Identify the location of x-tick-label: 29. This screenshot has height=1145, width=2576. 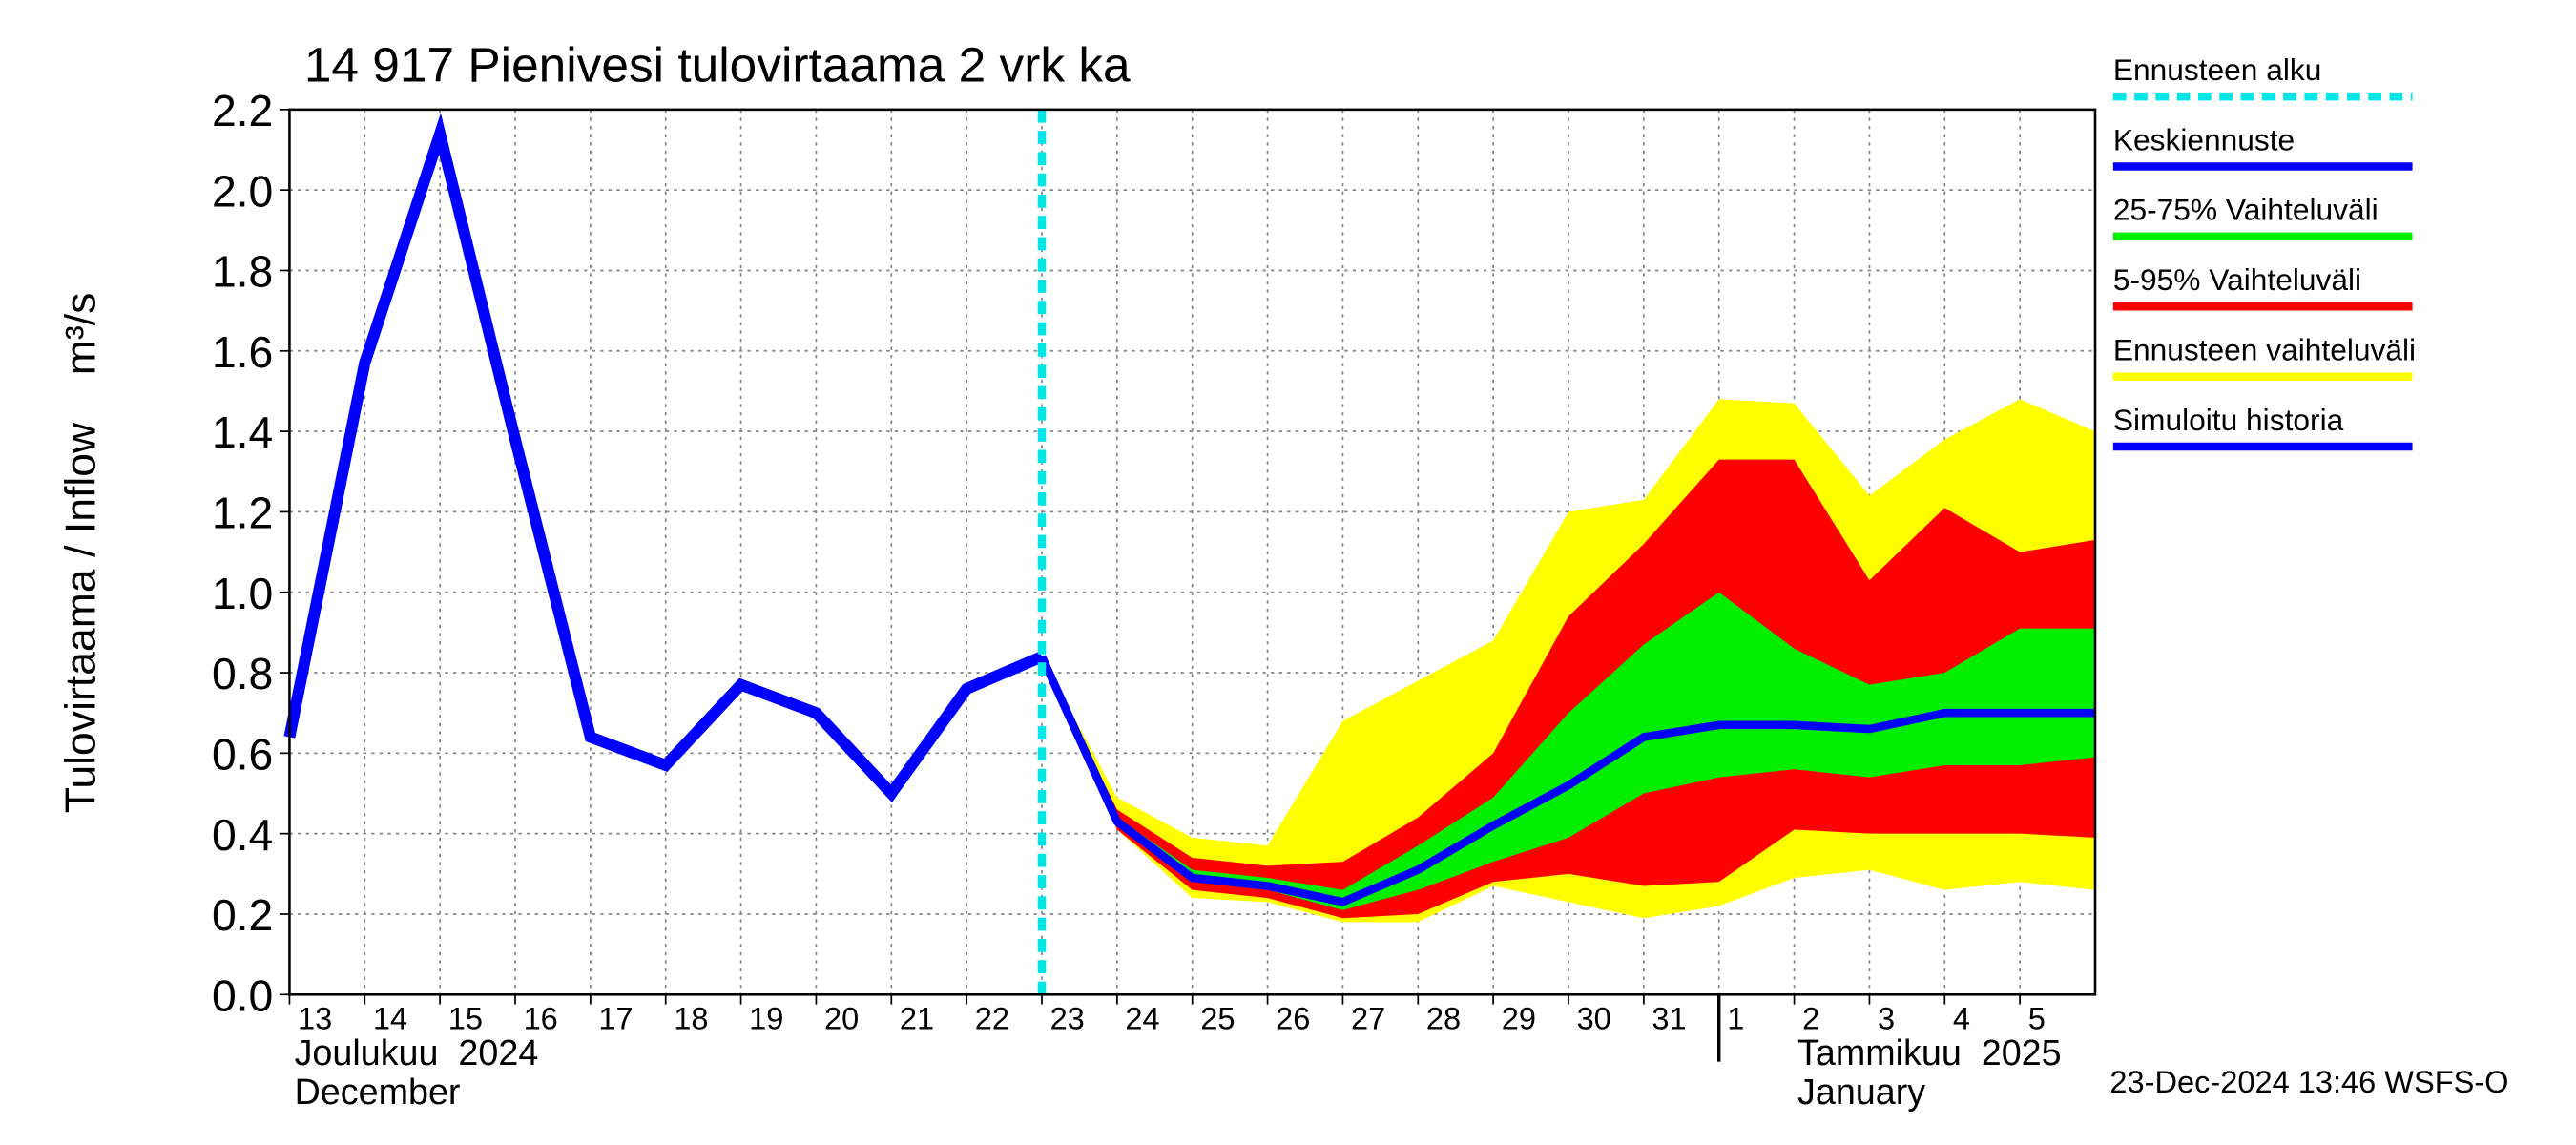
(1519, 1018).